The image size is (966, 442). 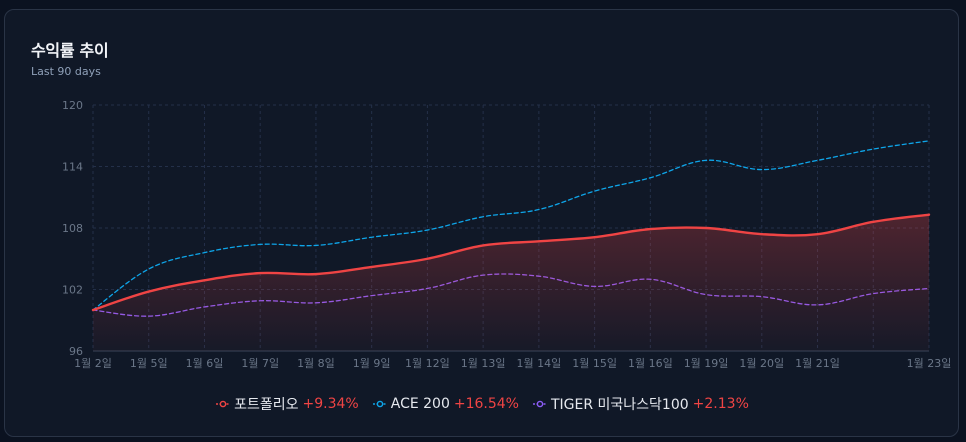 What do you see at coordinates (650, 363) in the screenshot?
I see `x-tick-label: 1월 16일` at bounding box center [650, 363].